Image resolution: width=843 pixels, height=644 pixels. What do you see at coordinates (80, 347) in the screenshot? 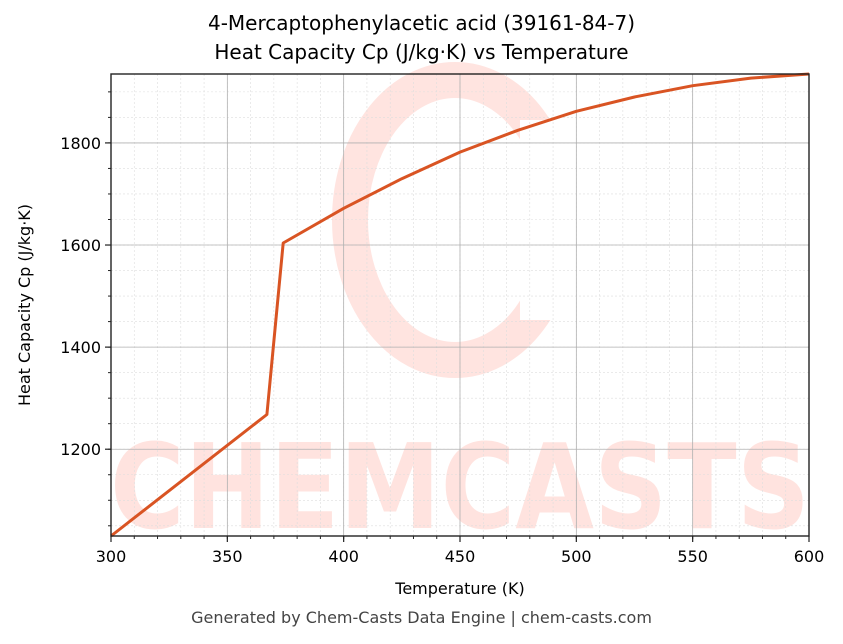
I see `y-tick-label: 1400` at bounding box center [80, 347].